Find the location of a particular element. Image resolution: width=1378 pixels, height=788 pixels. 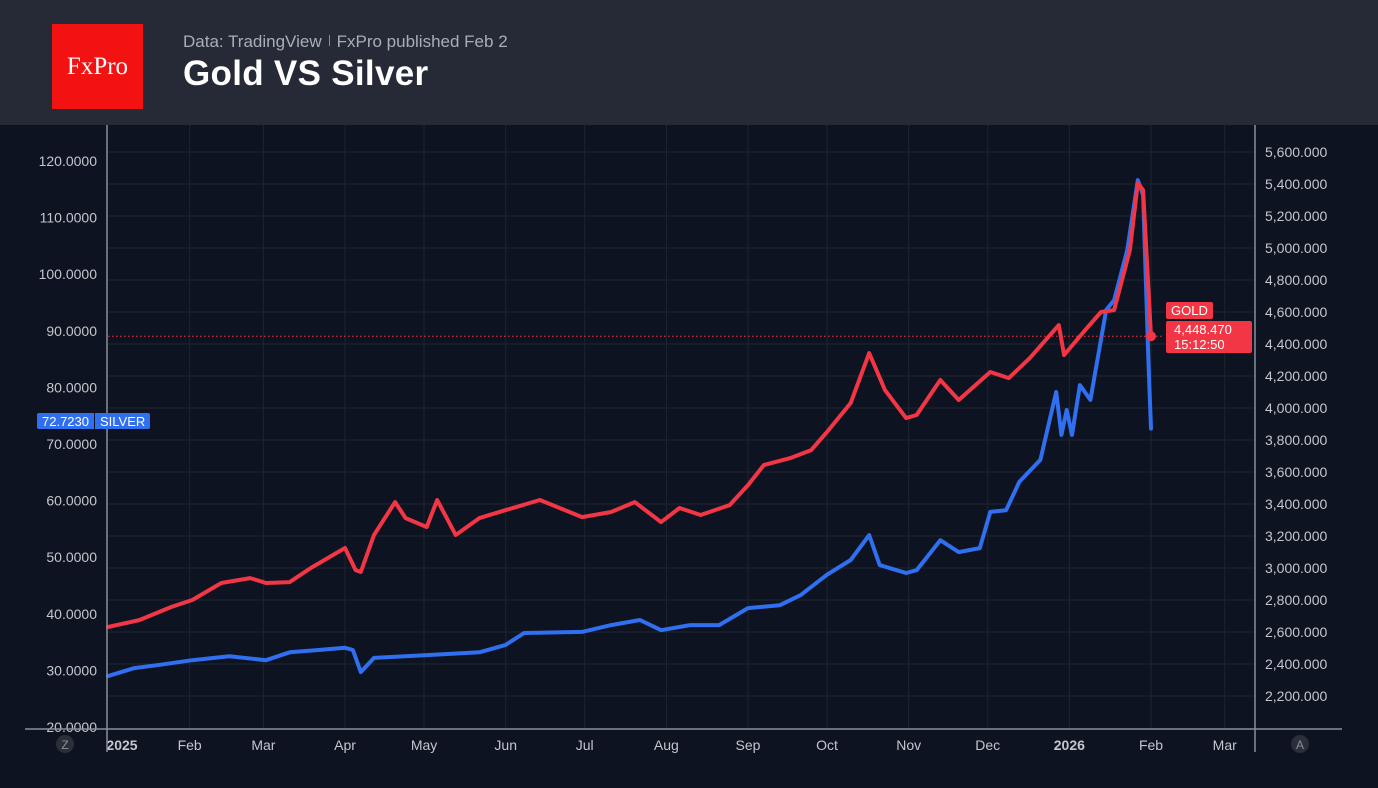

x-axis-tick-label: 2026 is located at coordinates (1069, 745).